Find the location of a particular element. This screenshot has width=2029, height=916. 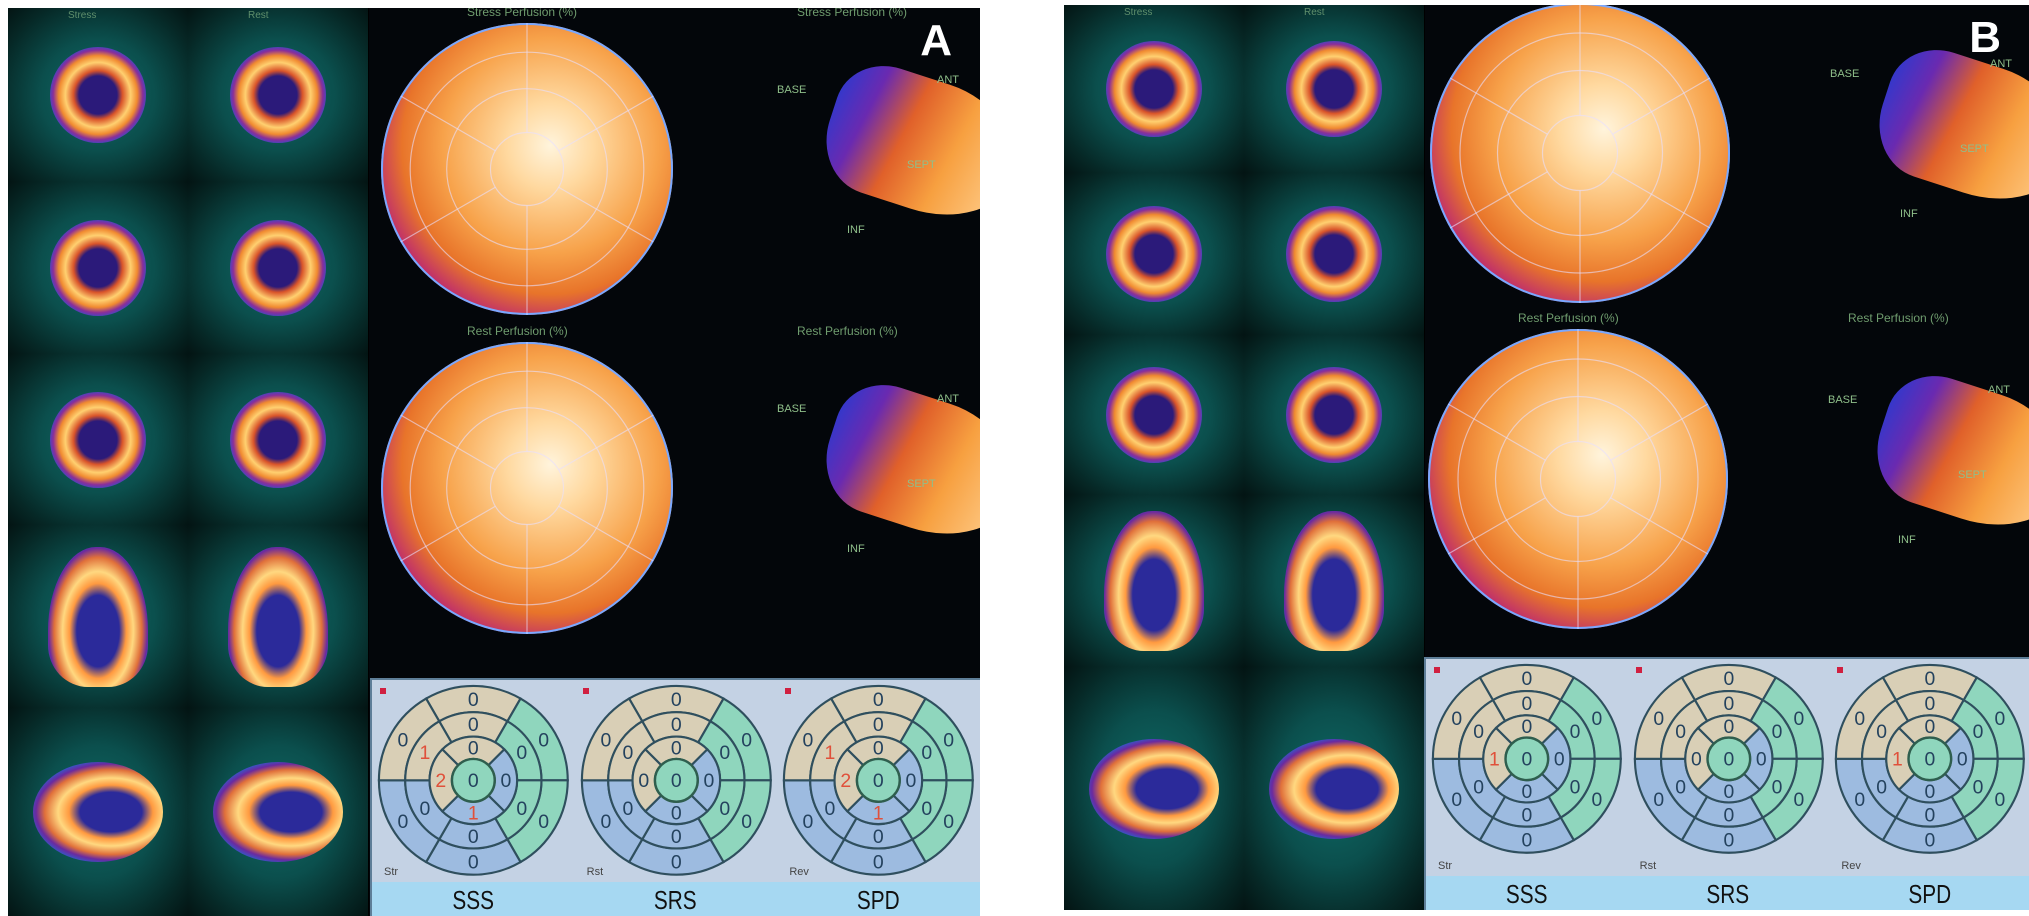

column-header: Rest is located at coordinates (258, 15).